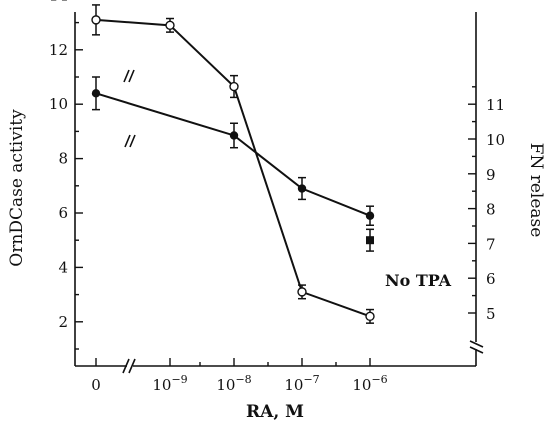 The height and width of the screenshot is (427, 546). What do you see at coordinates (58, 2) in the screenshot?
I see `left-y-tick-label: 14` at bounding box center [58, 2].